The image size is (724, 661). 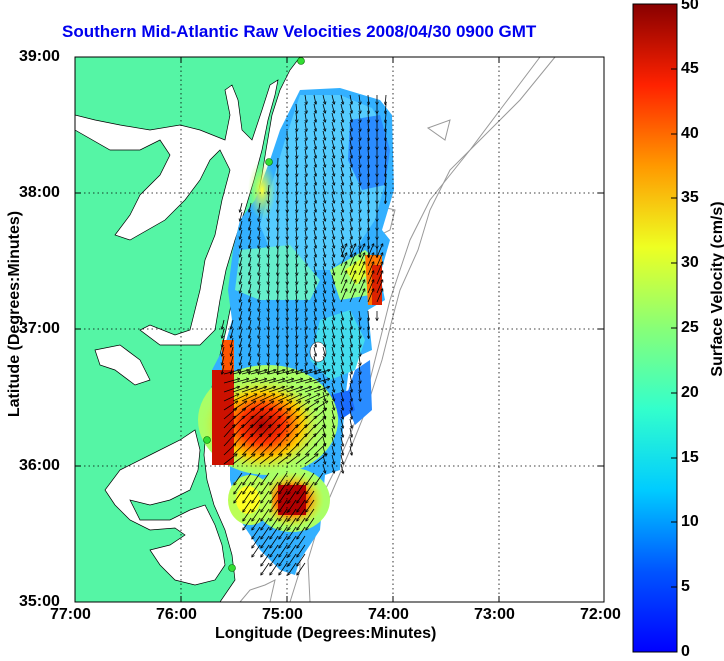 What do you see at coordinates (388, 615) in the screenshot?
I see `x-tick: 74:00` at bounding box center [388, 615].